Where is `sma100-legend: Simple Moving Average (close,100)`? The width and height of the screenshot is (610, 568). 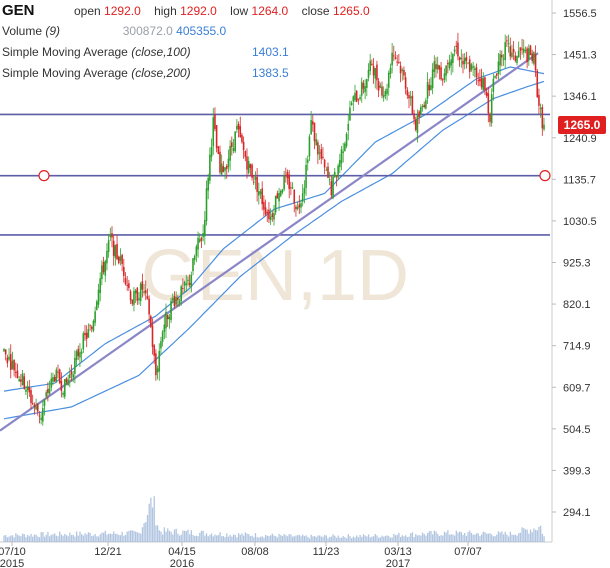 sma100-legend: Simple Moving Average (close,100) is located at coordinates (96, 52).